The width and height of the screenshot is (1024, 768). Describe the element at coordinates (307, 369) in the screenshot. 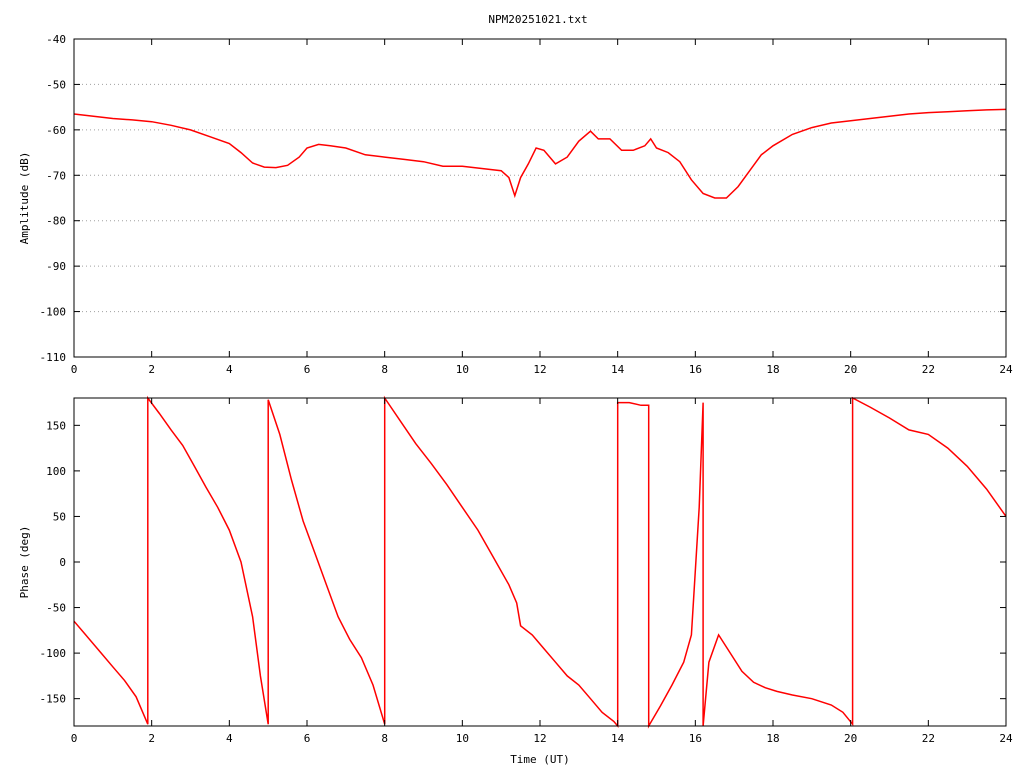

I see `amplitude-x-tick-label: 6` at that location.